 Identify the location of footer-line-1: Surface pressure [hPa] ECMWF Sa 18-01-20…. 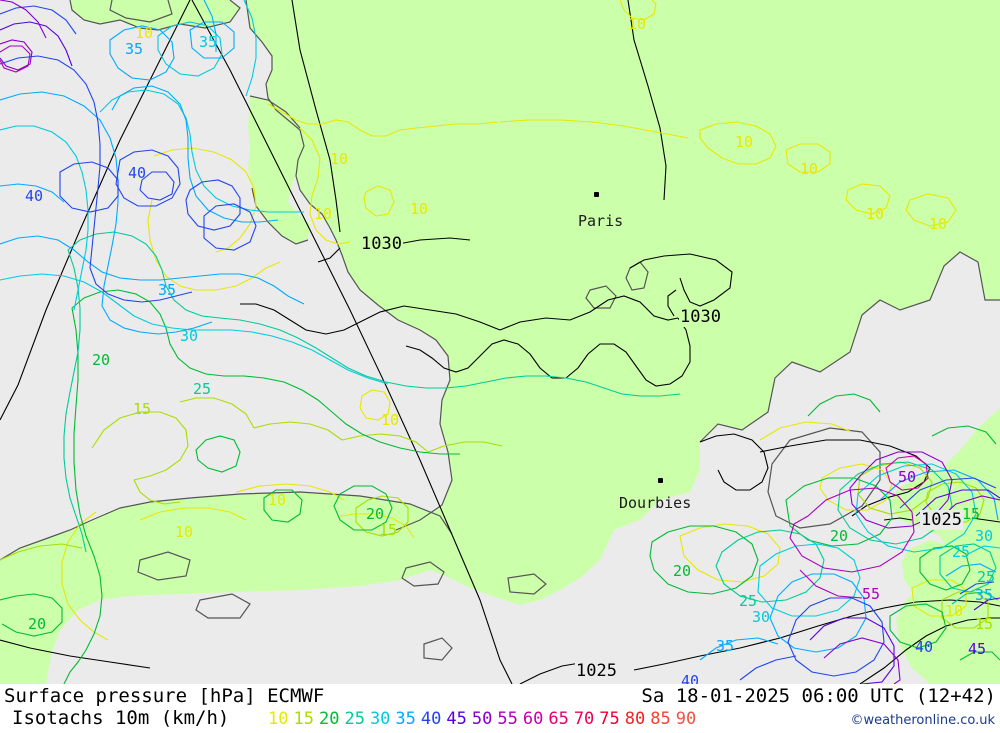
(500, 696).